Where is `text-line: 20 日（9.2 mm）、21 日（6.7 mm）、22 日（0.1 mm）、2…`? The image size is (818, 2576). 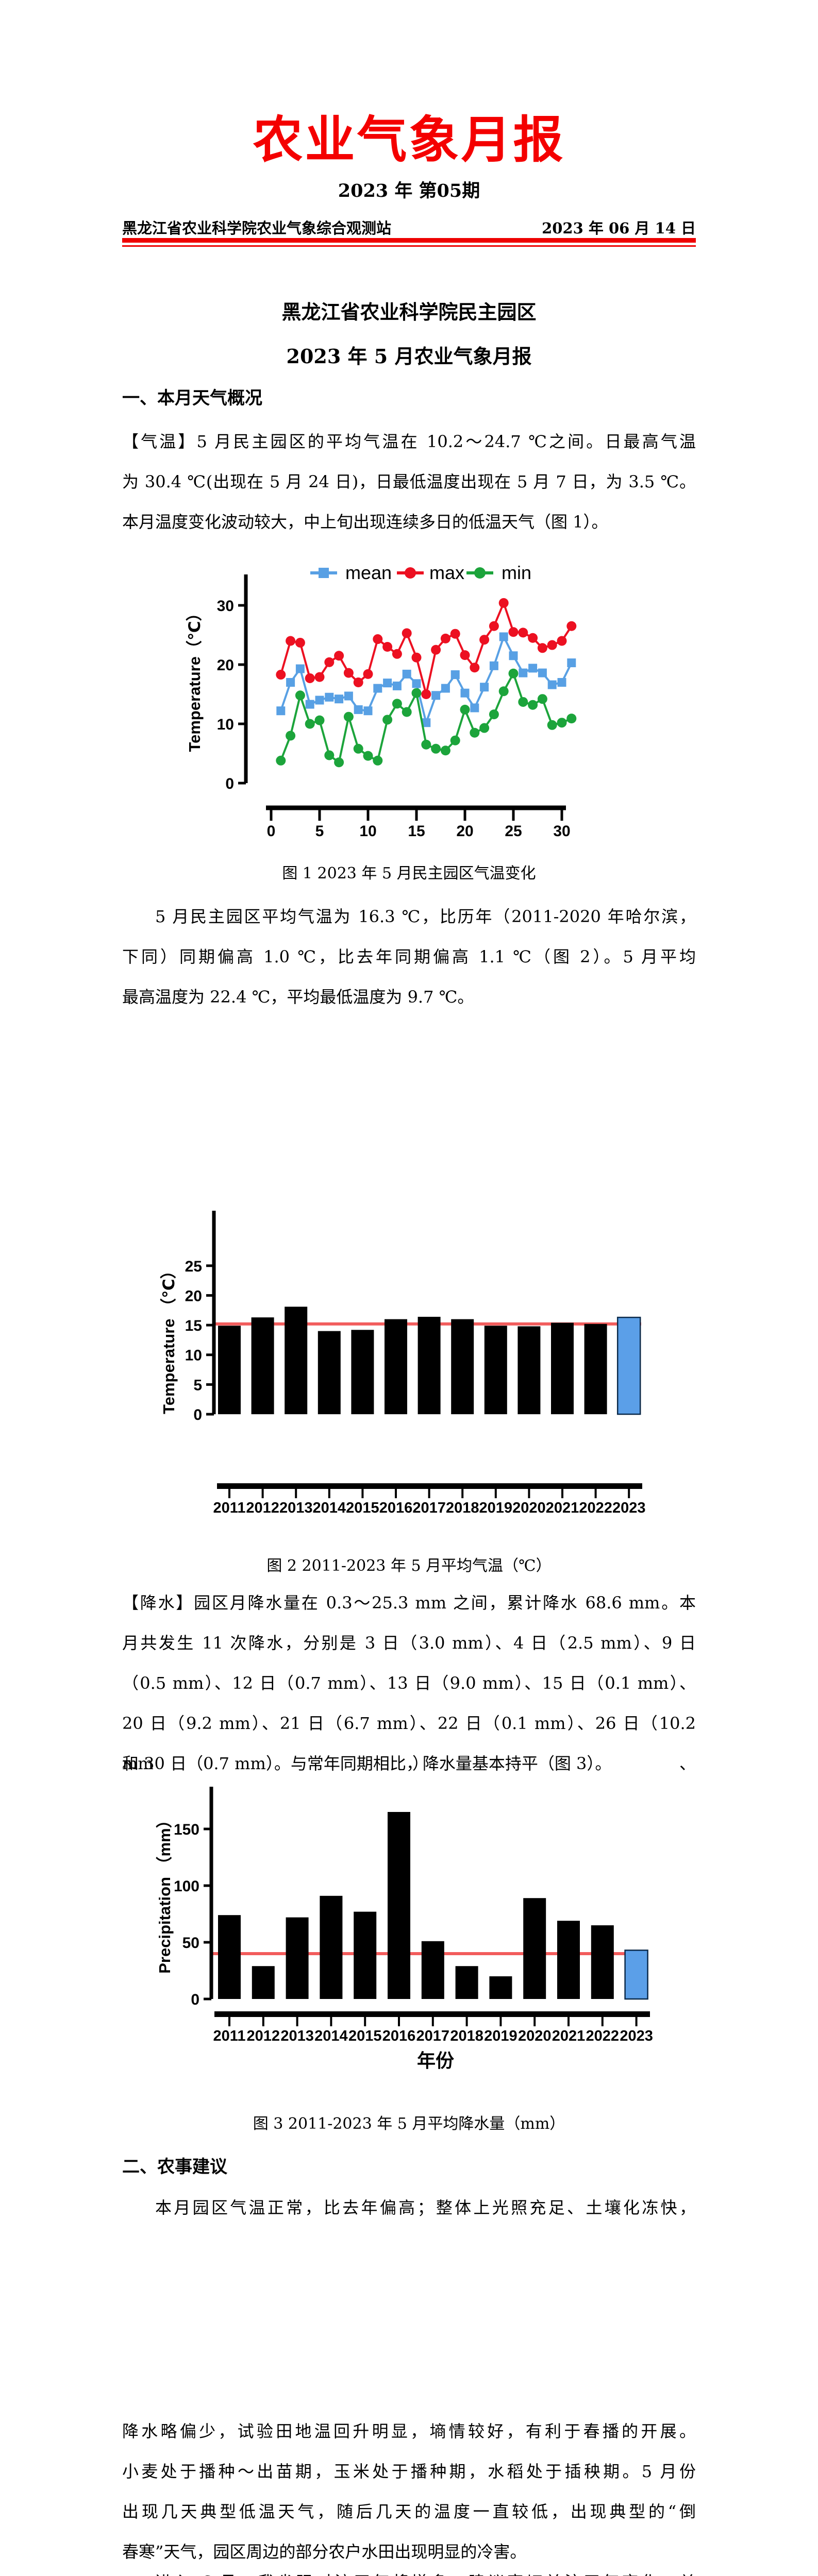 text-line: 20 日（9.2 mm）、21 日（6.7 mm）、22 日（0.1 mm）、2… is located at coordinates (409, 1743).